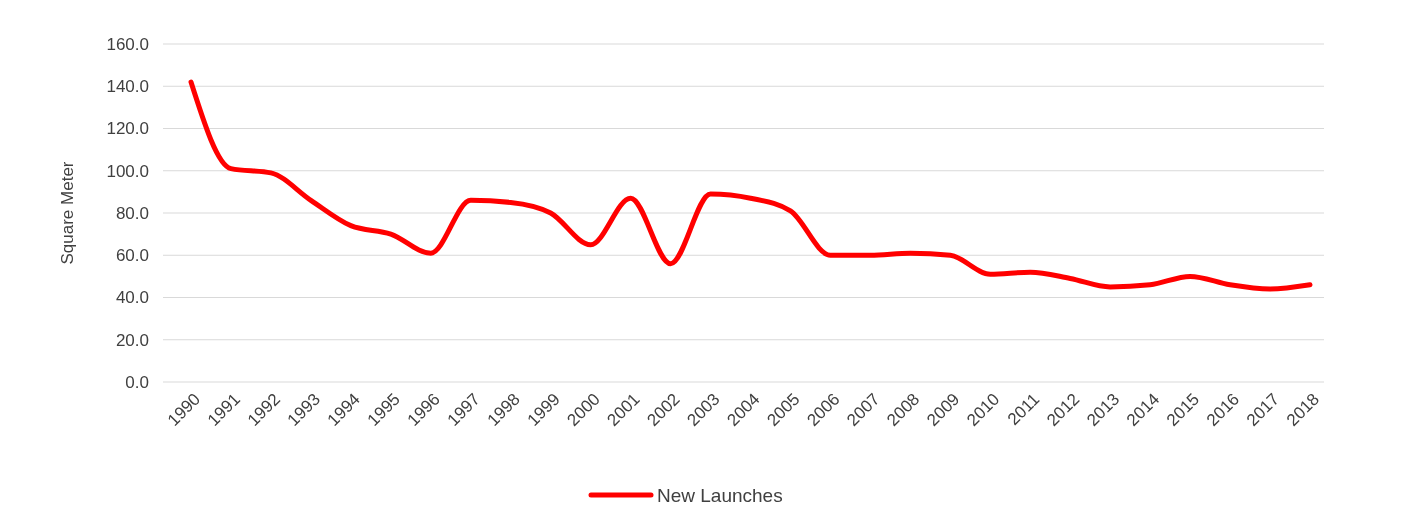 This screenshot has height=525, width=1402. Describe the element at coordinates (127, 129) in the screenshot. I see `y-tick-label: 120.0` at that location.